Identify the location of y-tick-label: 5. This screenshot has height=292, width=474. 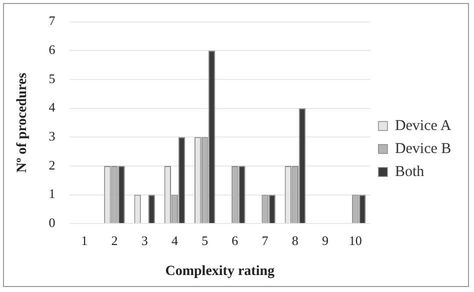
(52, 78).